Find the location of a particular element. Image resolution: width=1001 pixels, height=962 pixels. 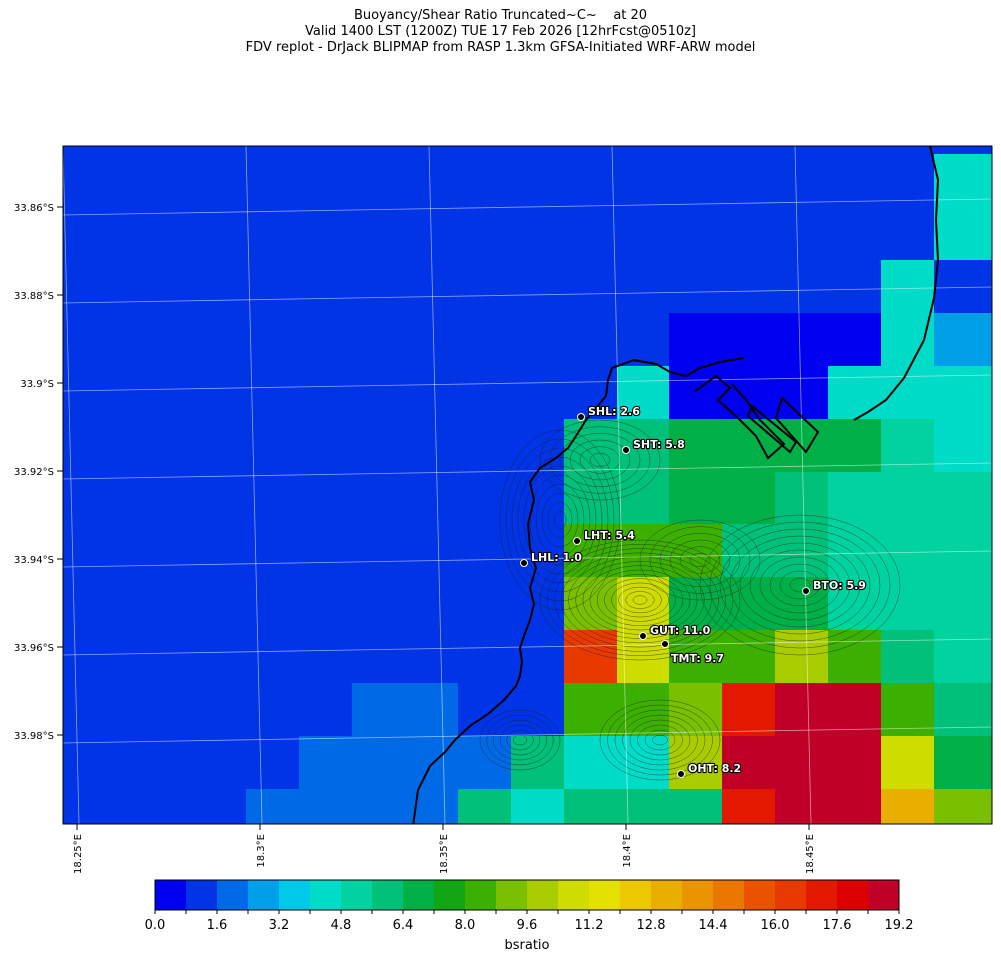

colorbar-tick-label-12: 19.2 is located at coordinates (899, 925).